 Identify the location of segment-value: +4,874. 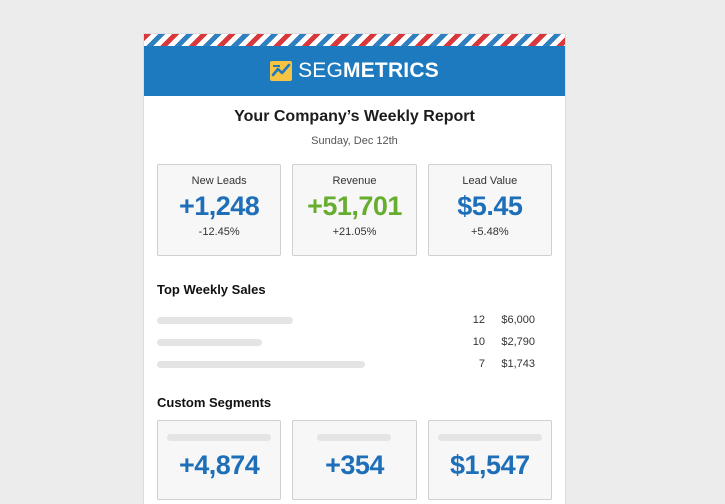
(219, 465).